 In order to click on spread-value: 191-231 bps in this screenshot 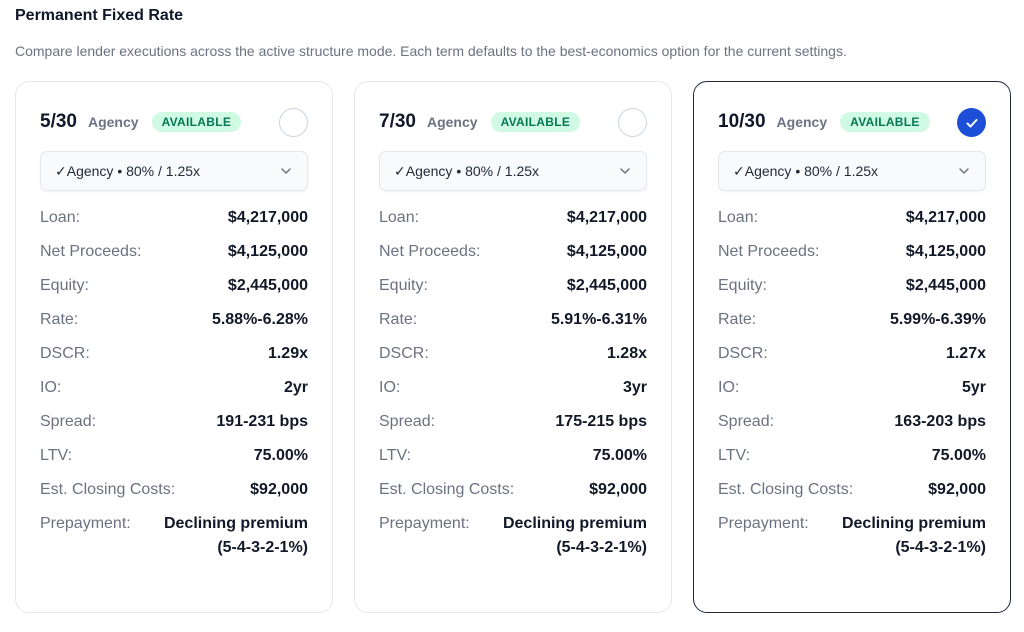, I will do `click(262, 421)`.